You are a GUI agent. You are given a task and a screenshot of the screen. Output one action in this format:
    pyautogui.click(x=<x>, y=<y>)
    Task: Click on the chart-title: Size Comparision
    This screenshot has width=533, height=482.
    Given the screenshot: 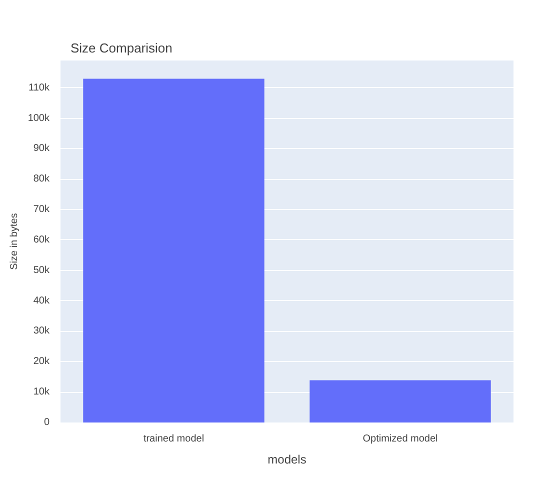 What is the action you would take?
    pyautogui.click(x=121, y=48)
    